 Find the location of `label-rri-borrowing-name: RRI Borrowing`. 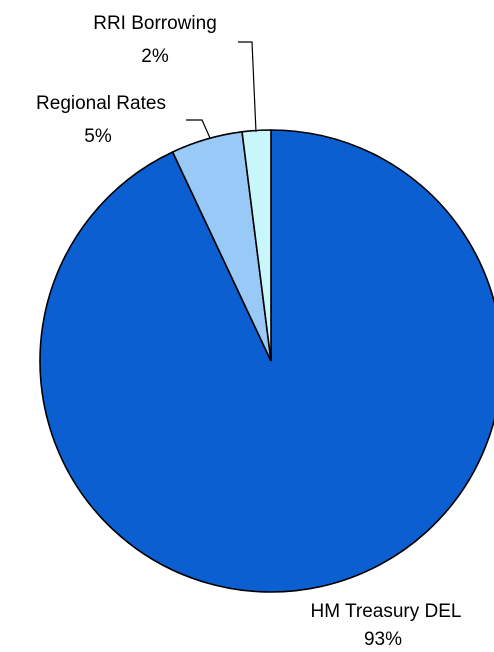

label-rri-borrowing-name: RRI Borrowing is located at coordinates (155, 23).